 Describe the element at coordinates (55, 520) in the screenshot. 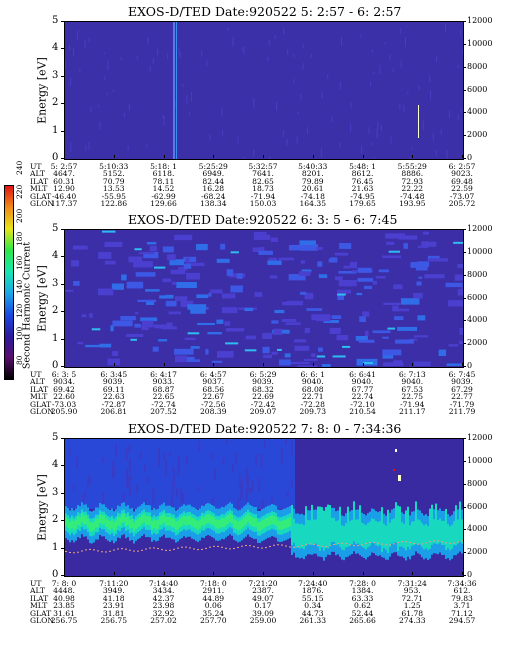

I see `y-tick-label: 2` at that location.